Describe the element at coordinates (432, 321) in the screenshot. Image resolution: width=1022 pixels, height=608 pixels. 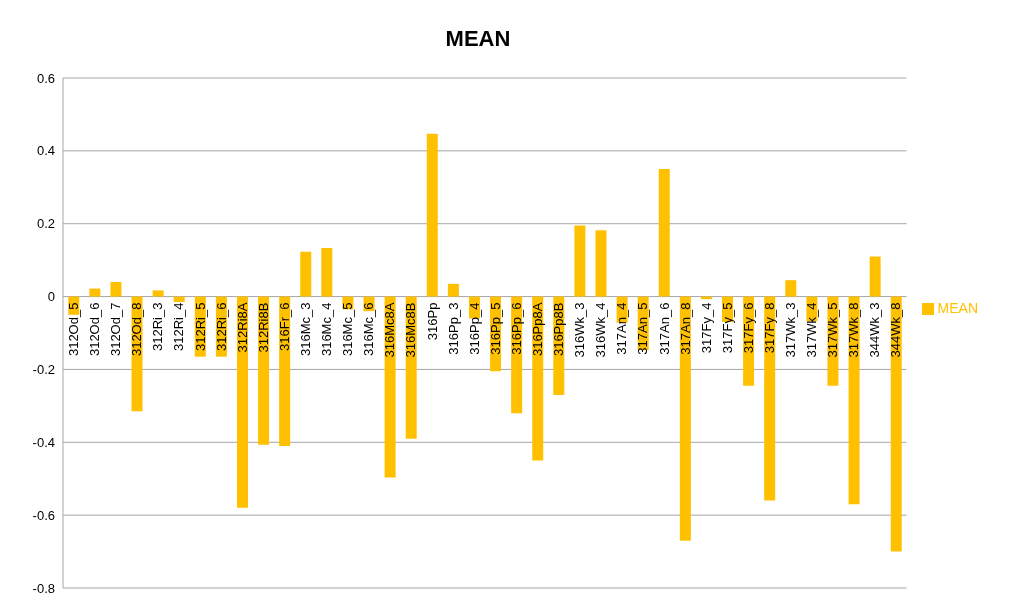
I see `x-tick-label: 316Pp` at that location.